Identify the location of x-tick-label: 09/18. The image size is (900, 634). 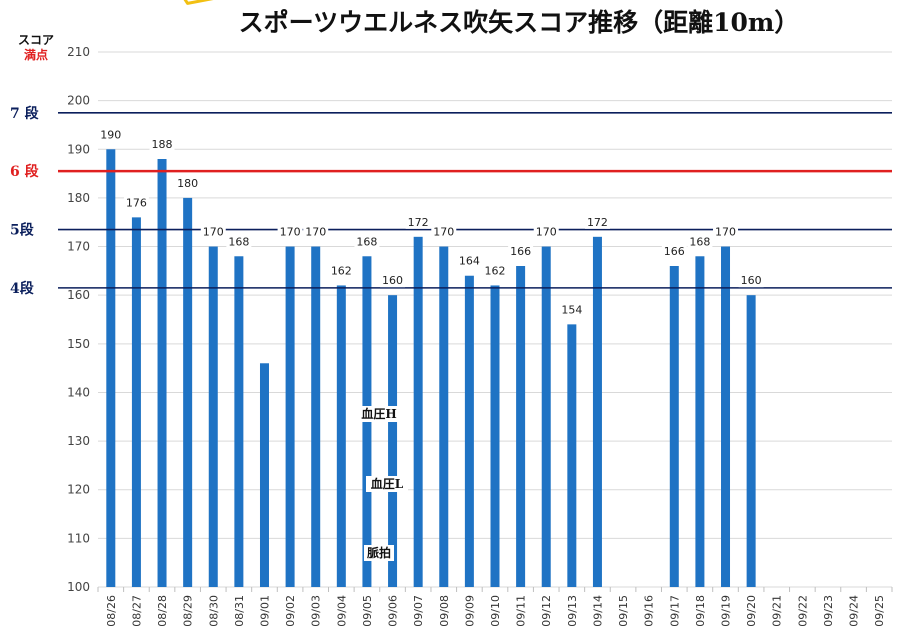
(700, 611).